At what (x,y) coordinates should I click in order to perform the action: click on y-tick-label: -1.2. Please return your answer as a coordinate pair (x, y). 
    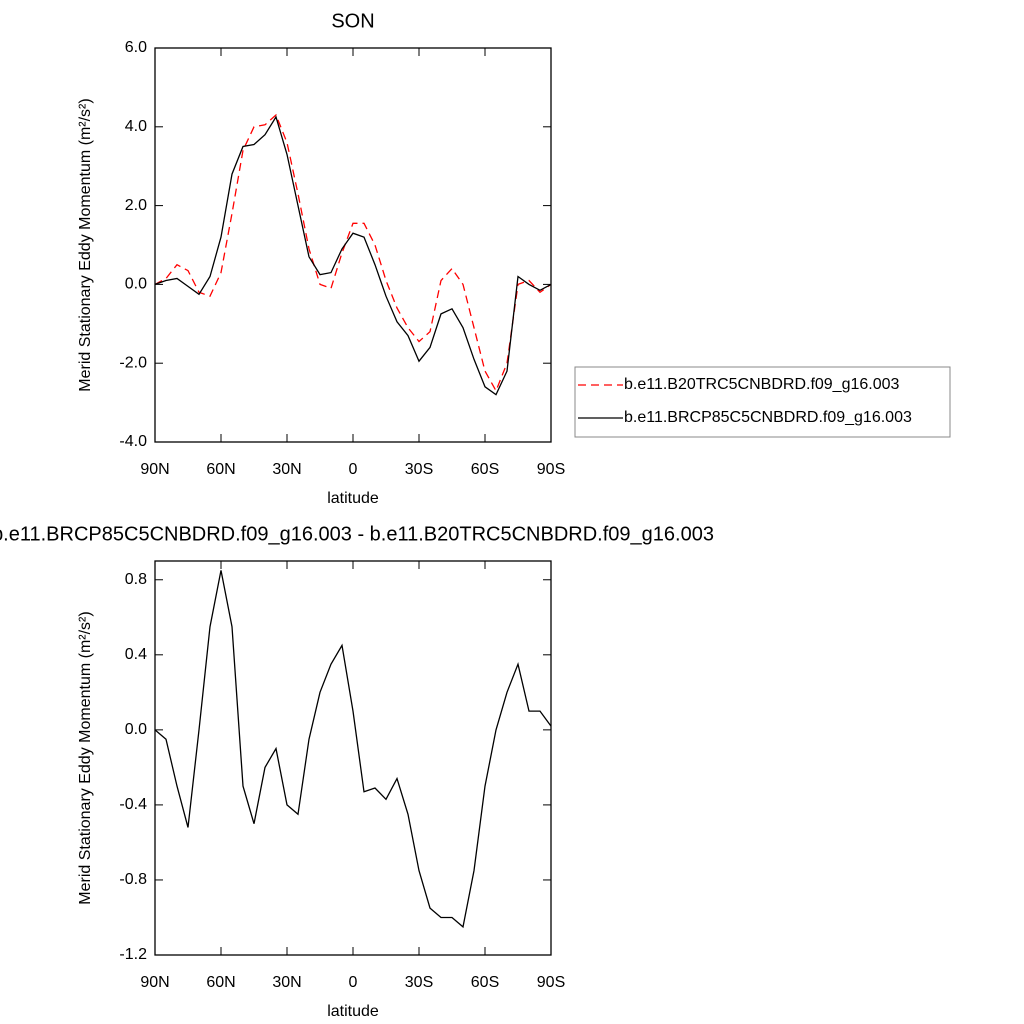
    Looking at the image, I should click on (133, 954).